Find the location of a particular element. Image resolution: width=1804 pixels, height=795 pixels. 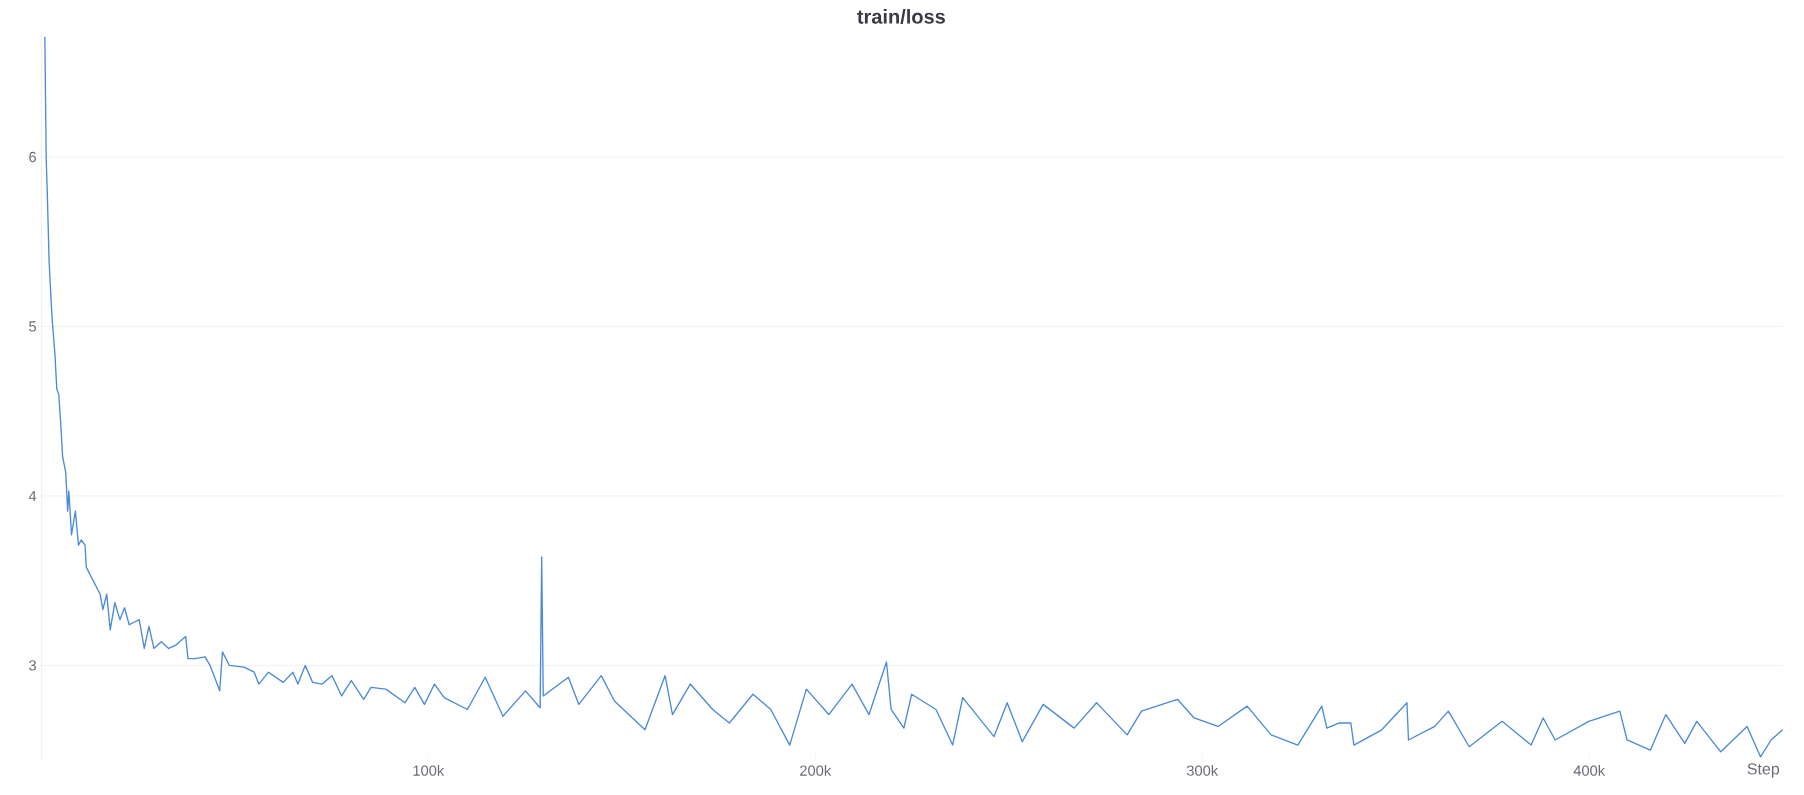

y-tick-label: 4 is located at coordinates (32, 495).